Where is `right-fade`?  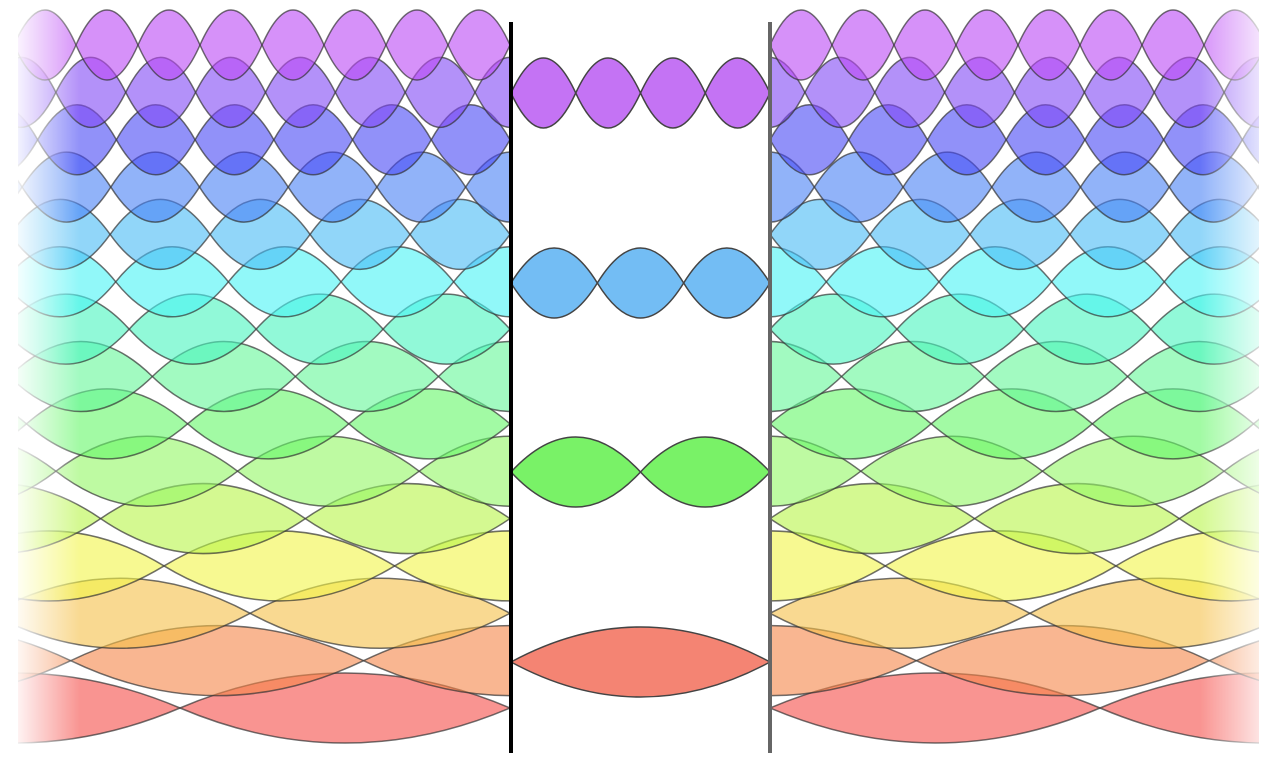 right-fade is located at coordinates (1240, 386).